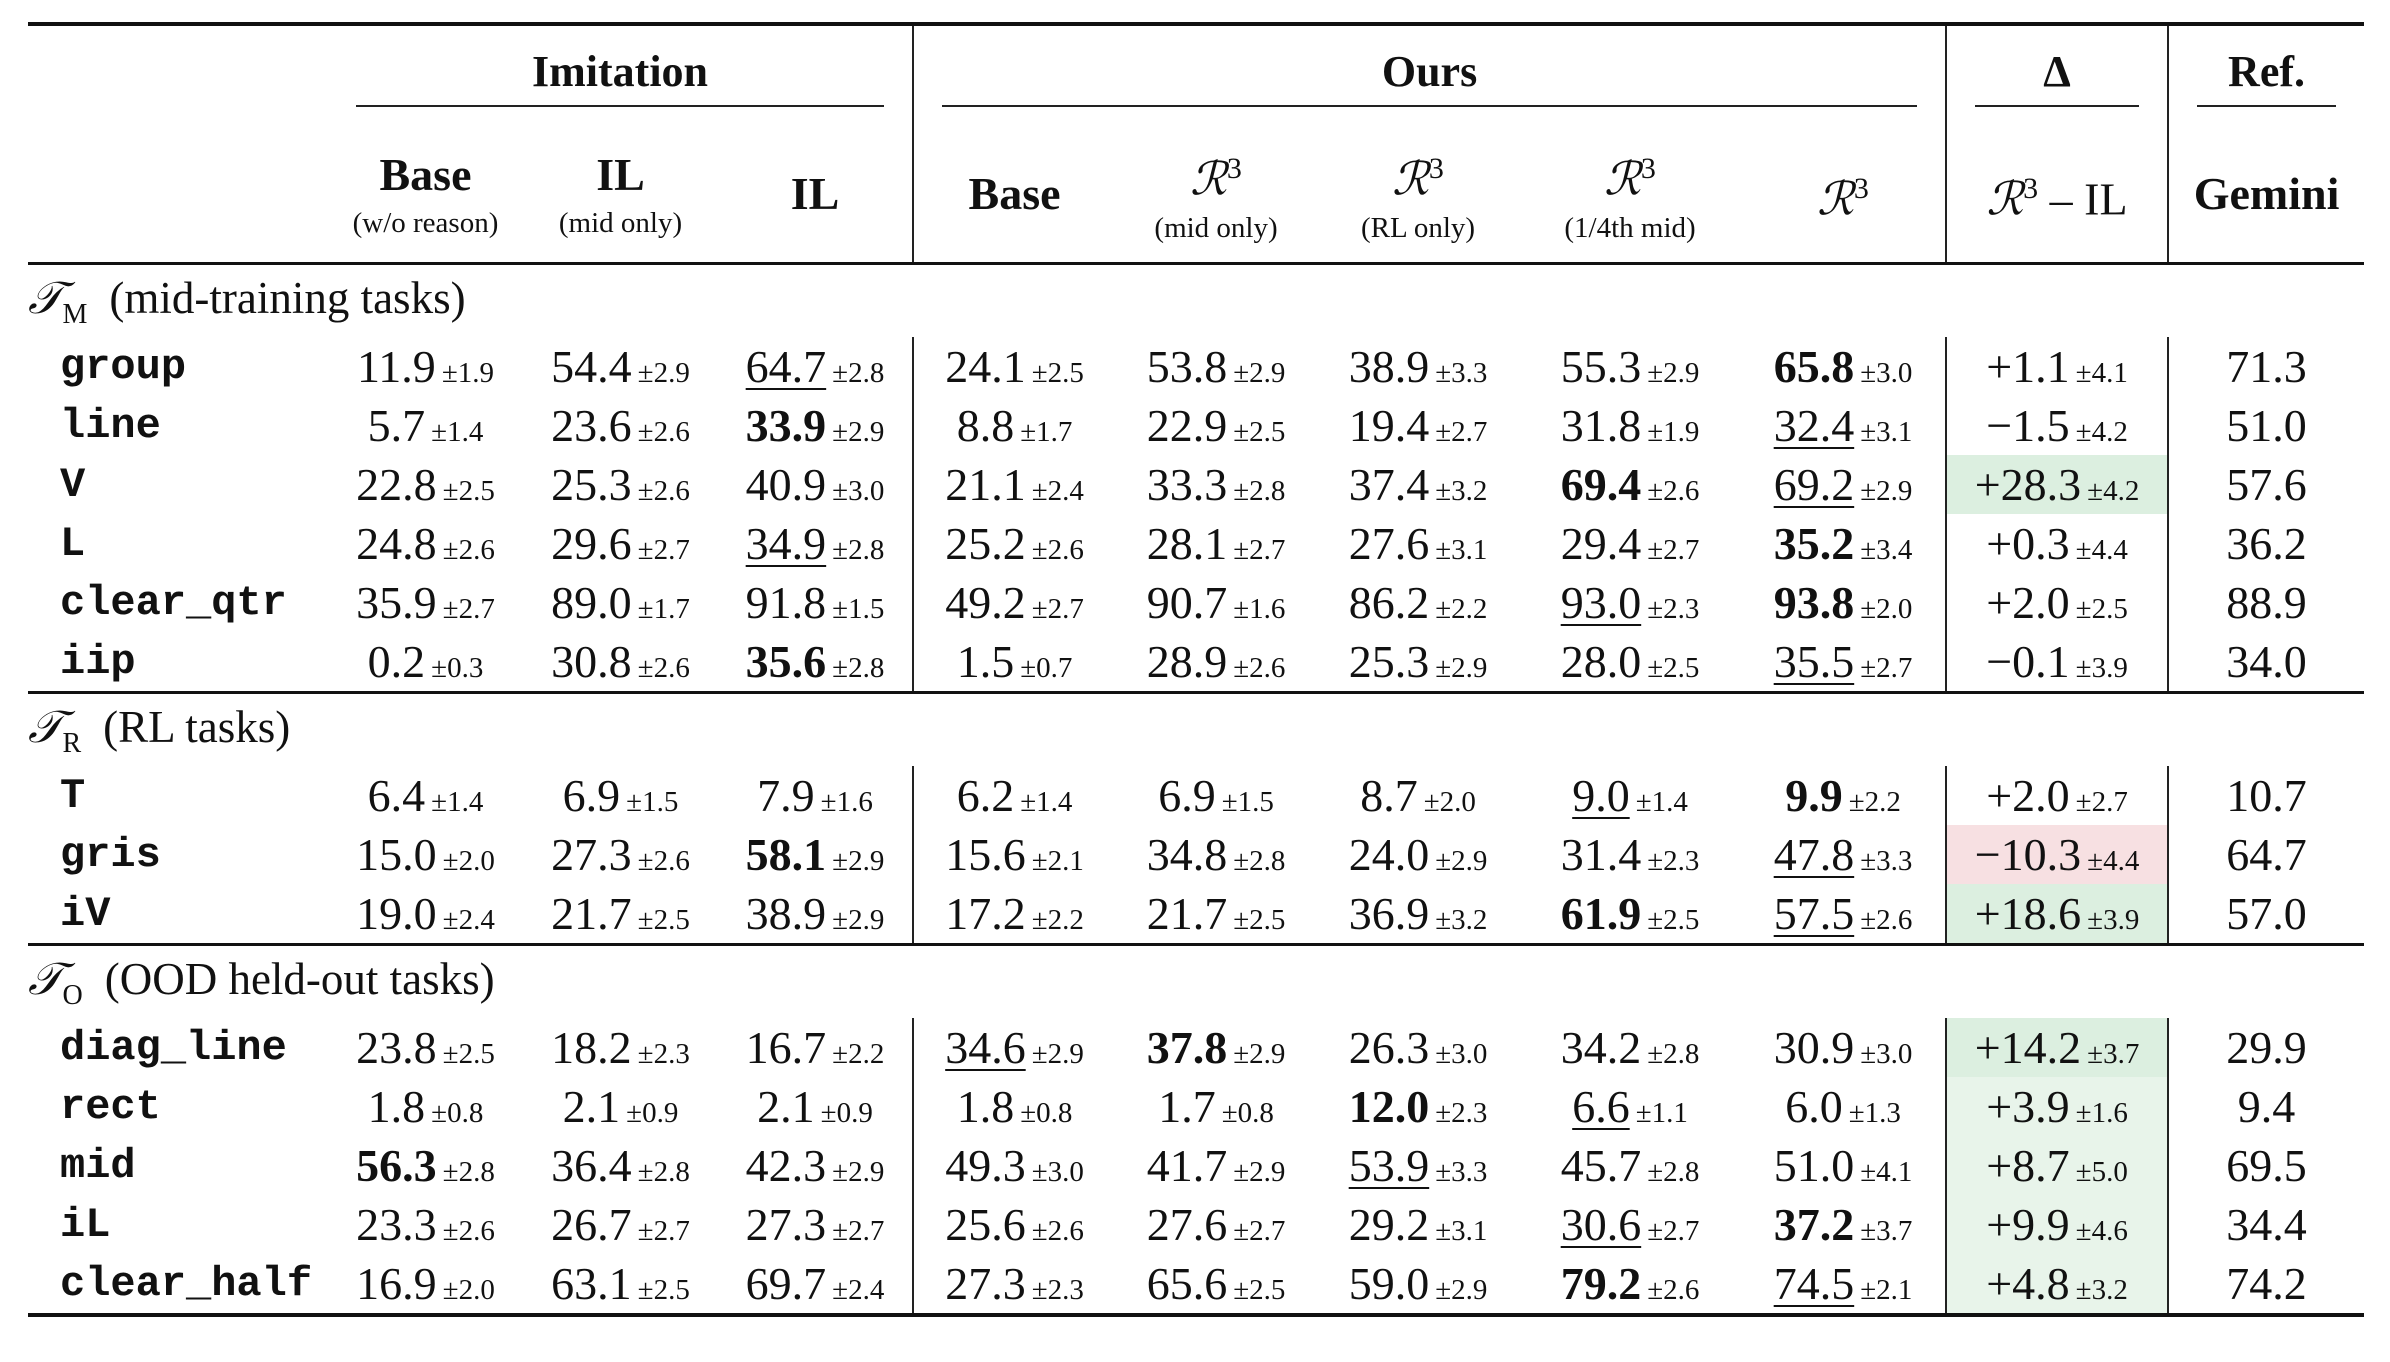  Describe the element at coordinates (591, 425) in the screenshot. I see `score-value: 23.6` at that location.